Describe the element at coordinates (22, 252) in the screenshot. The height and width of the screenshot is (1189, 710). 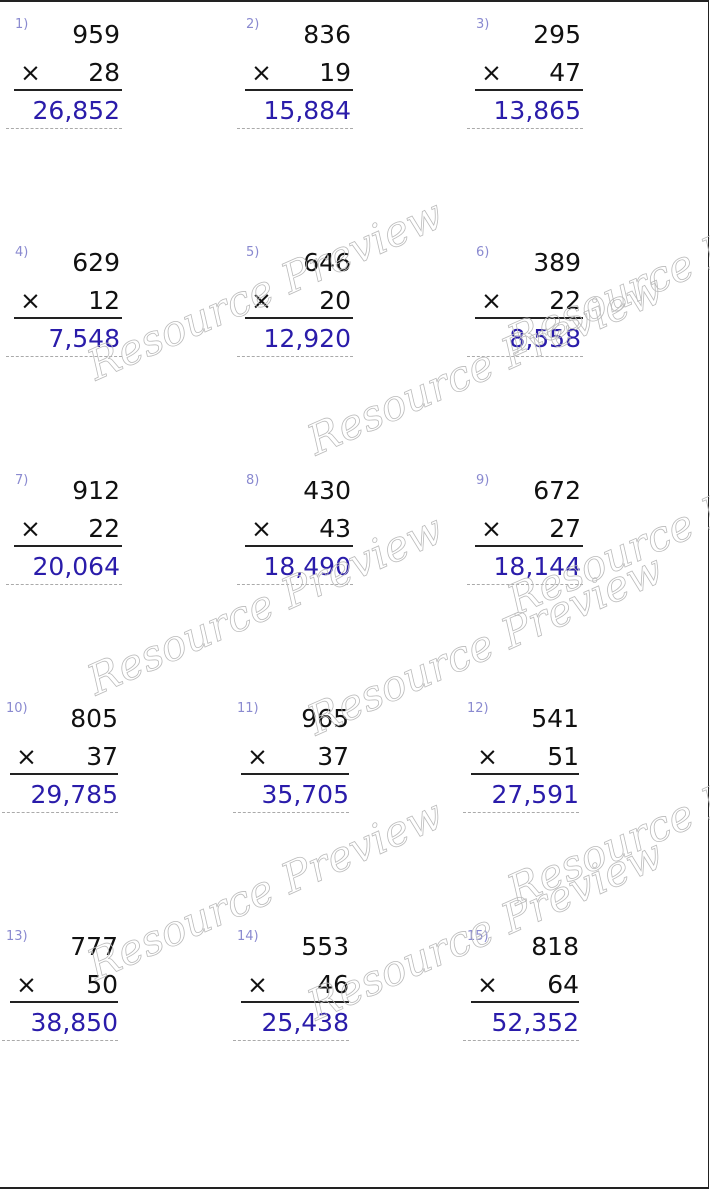
I see `problem-number: 4)` at that location.